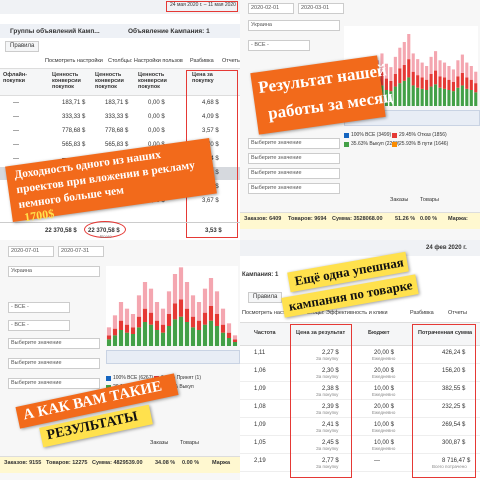 The width and height of the screenshot is (480, 480). Describe the element at coordinates (357, 219) in the screenshot. I see `stat: Сумма: 3528068.00` at that location.